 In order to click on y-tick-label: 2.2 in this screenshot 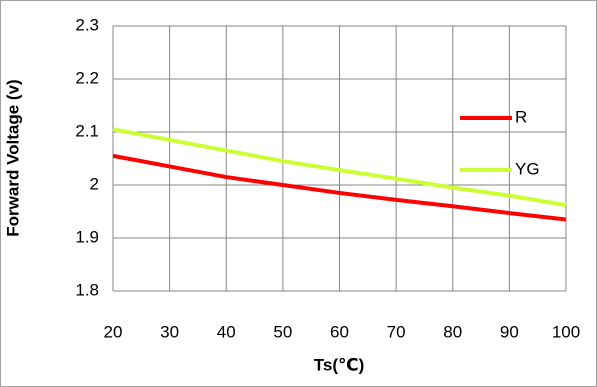, I will do `click(87, 77)`.